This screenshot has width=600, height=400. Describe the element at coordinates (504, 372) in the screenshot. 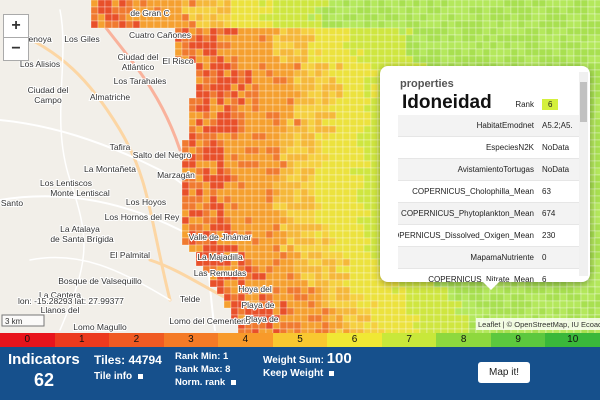

I see `map-it-button: Map it!` at that location.